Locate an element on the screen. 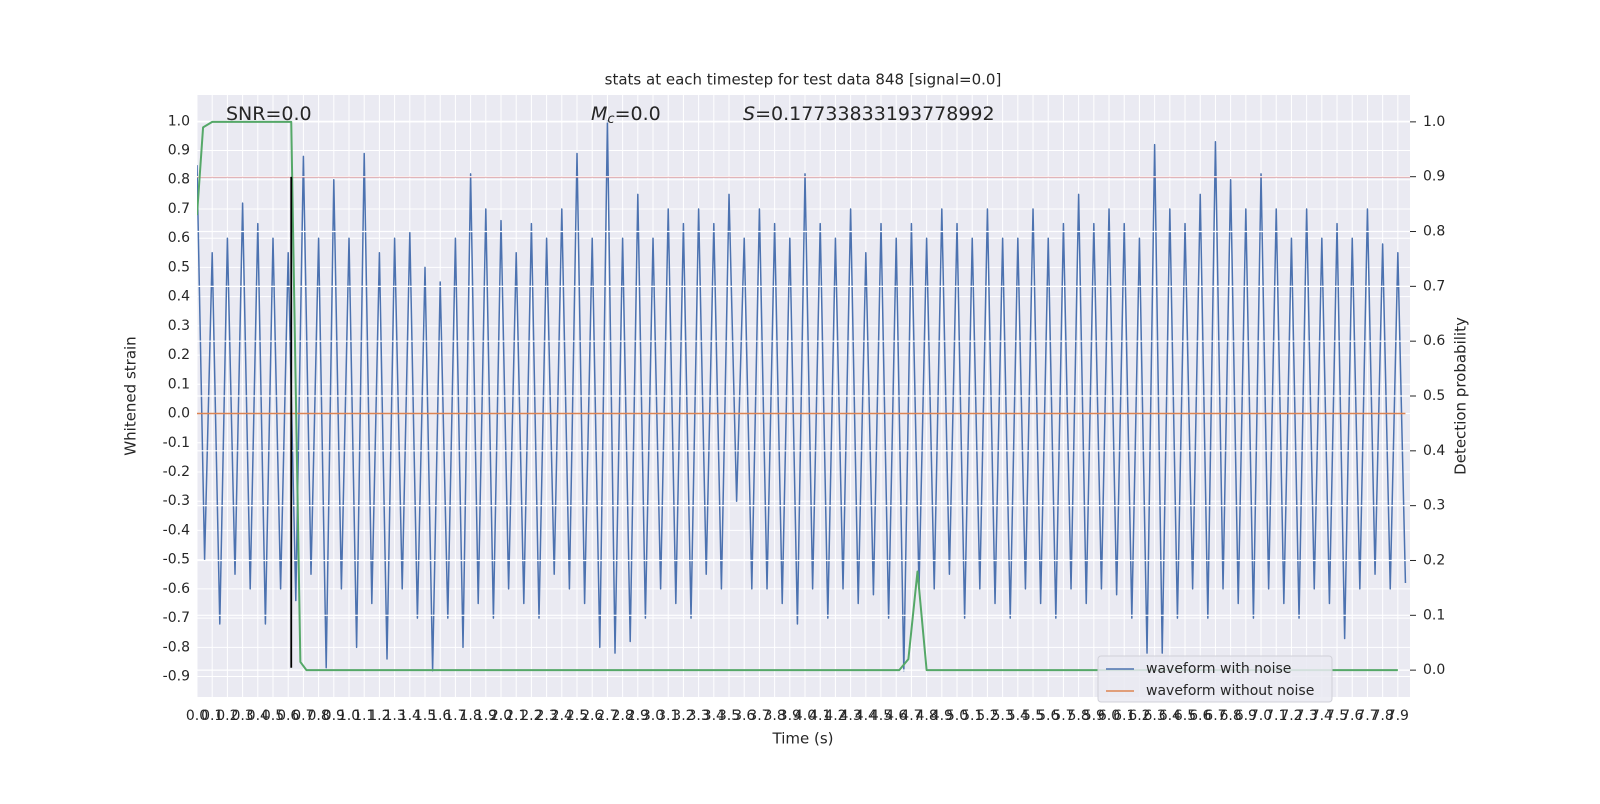 Image resolution: width=1600 pixels, height=804 pixels. annotation: S=0.17733833193778992 is located at coordinates (869, 114).